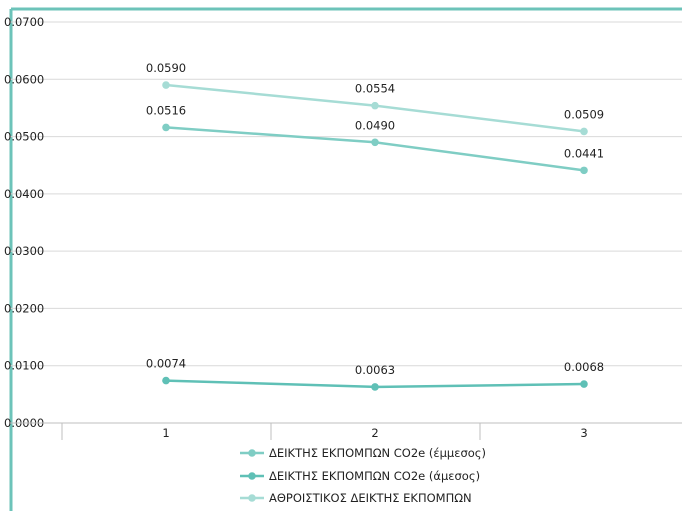  I want to click on legend-label: ΑΘΡΟΙΣΤΙΚΟΣ ΔΕΙΚΤΗΣ ΕΚΠΟΜΠΩΝ, so click(370, 498).